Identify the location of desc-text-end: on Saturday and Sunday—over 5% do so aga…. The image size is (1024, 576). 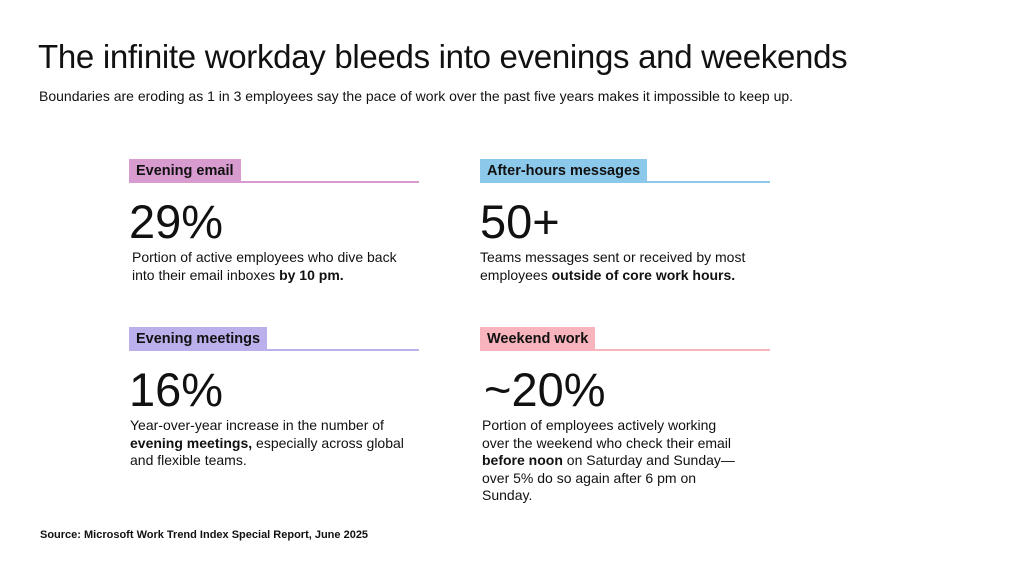
(608, 477).